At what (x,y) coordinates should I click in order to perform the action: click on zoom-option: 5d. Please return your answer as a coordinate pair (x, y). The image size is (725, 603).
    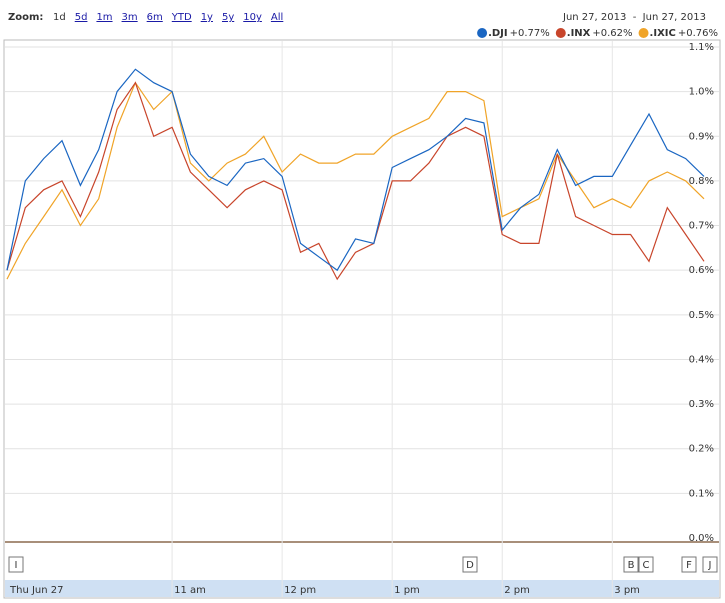
    Looking at the image, I should click on (81, 17).